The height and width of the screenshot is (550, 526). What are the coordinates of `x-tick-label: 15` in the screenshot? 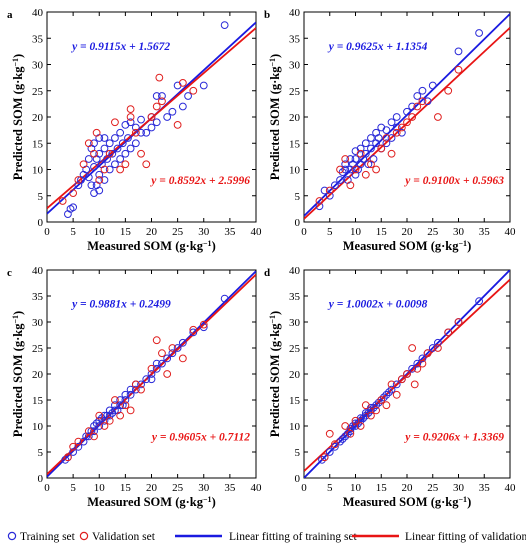 It's located at (126, 232).